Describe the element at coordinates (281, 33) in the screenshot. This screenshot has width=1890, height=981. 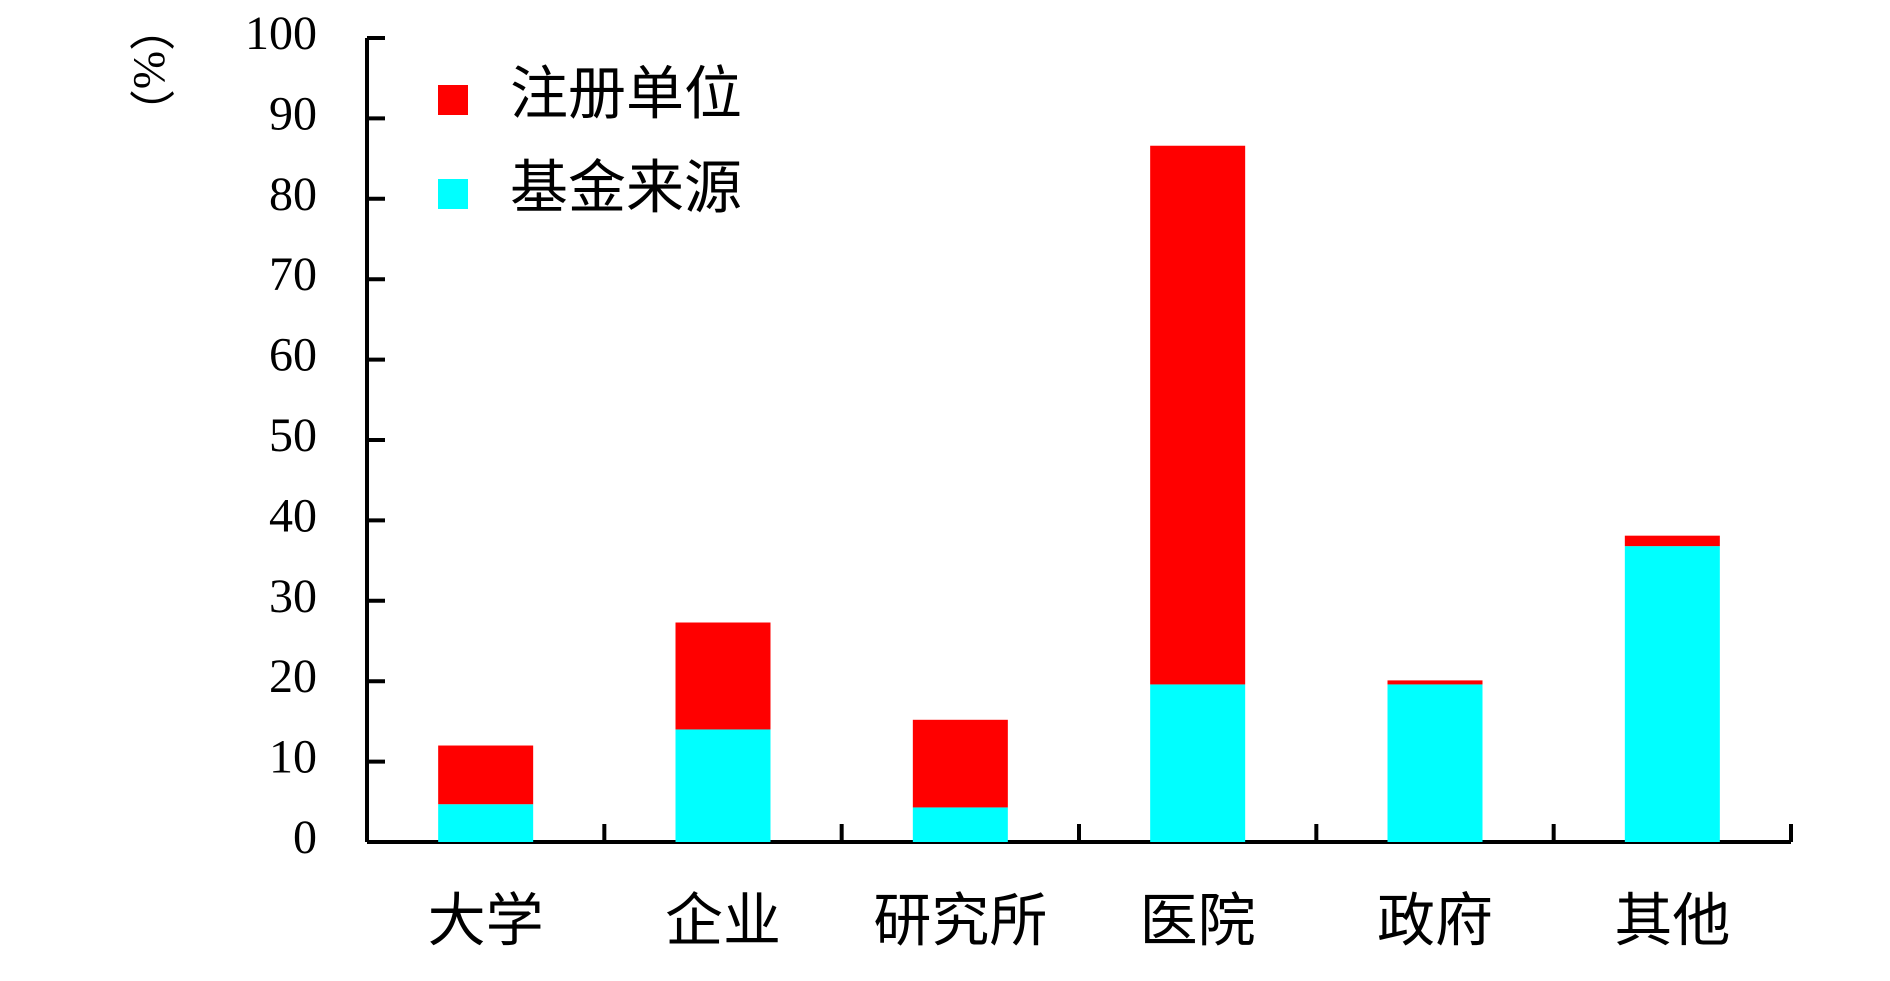
I see `y-tick-label: 100` at that location.